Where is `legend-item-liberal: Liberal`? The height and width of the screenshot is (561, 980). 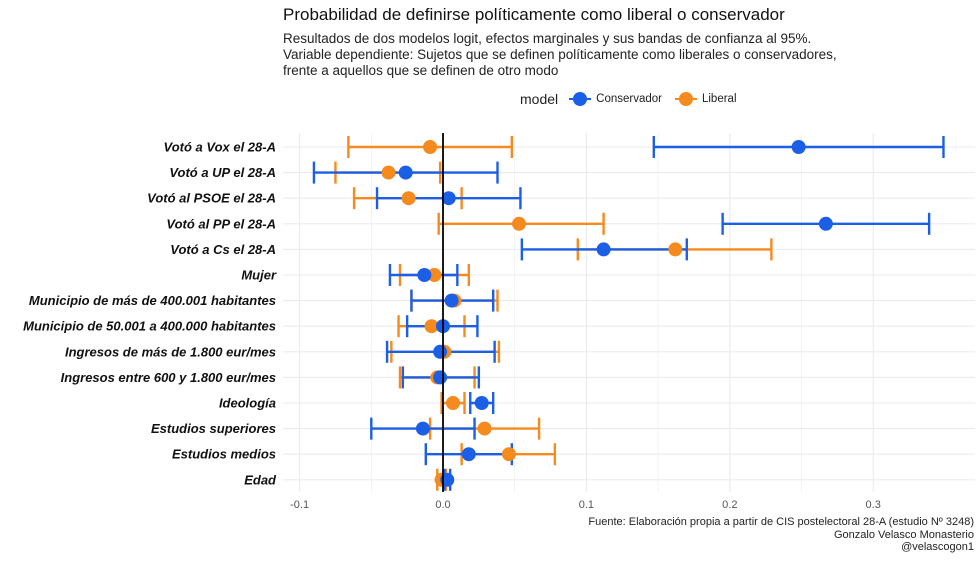
legend-item-liberal: Liberal is located at coordinates (705, 99).